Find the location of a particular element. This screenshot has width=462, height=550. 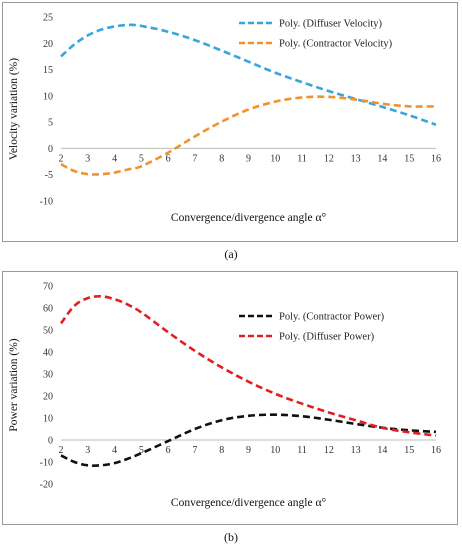

y-tick-label: 30 is located at coordinates (48, 375).